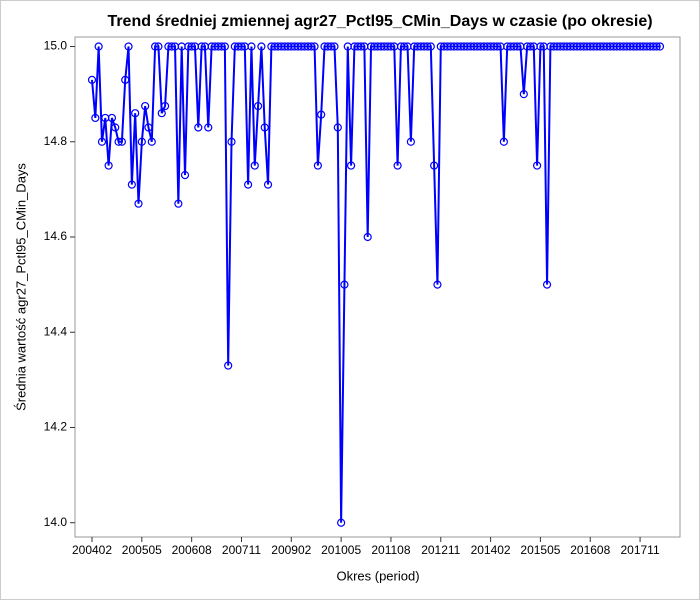 Image resolution: width=700 pixels, height=600 pixels. Describe the element at coordinates (56, 427) in the screenshot. I see `y-tick-label: 14.2` at that location.